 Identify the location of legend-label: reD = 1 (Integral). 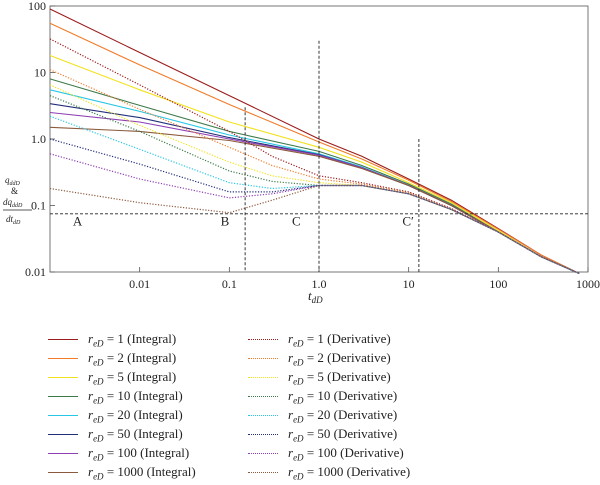
(132, 340).